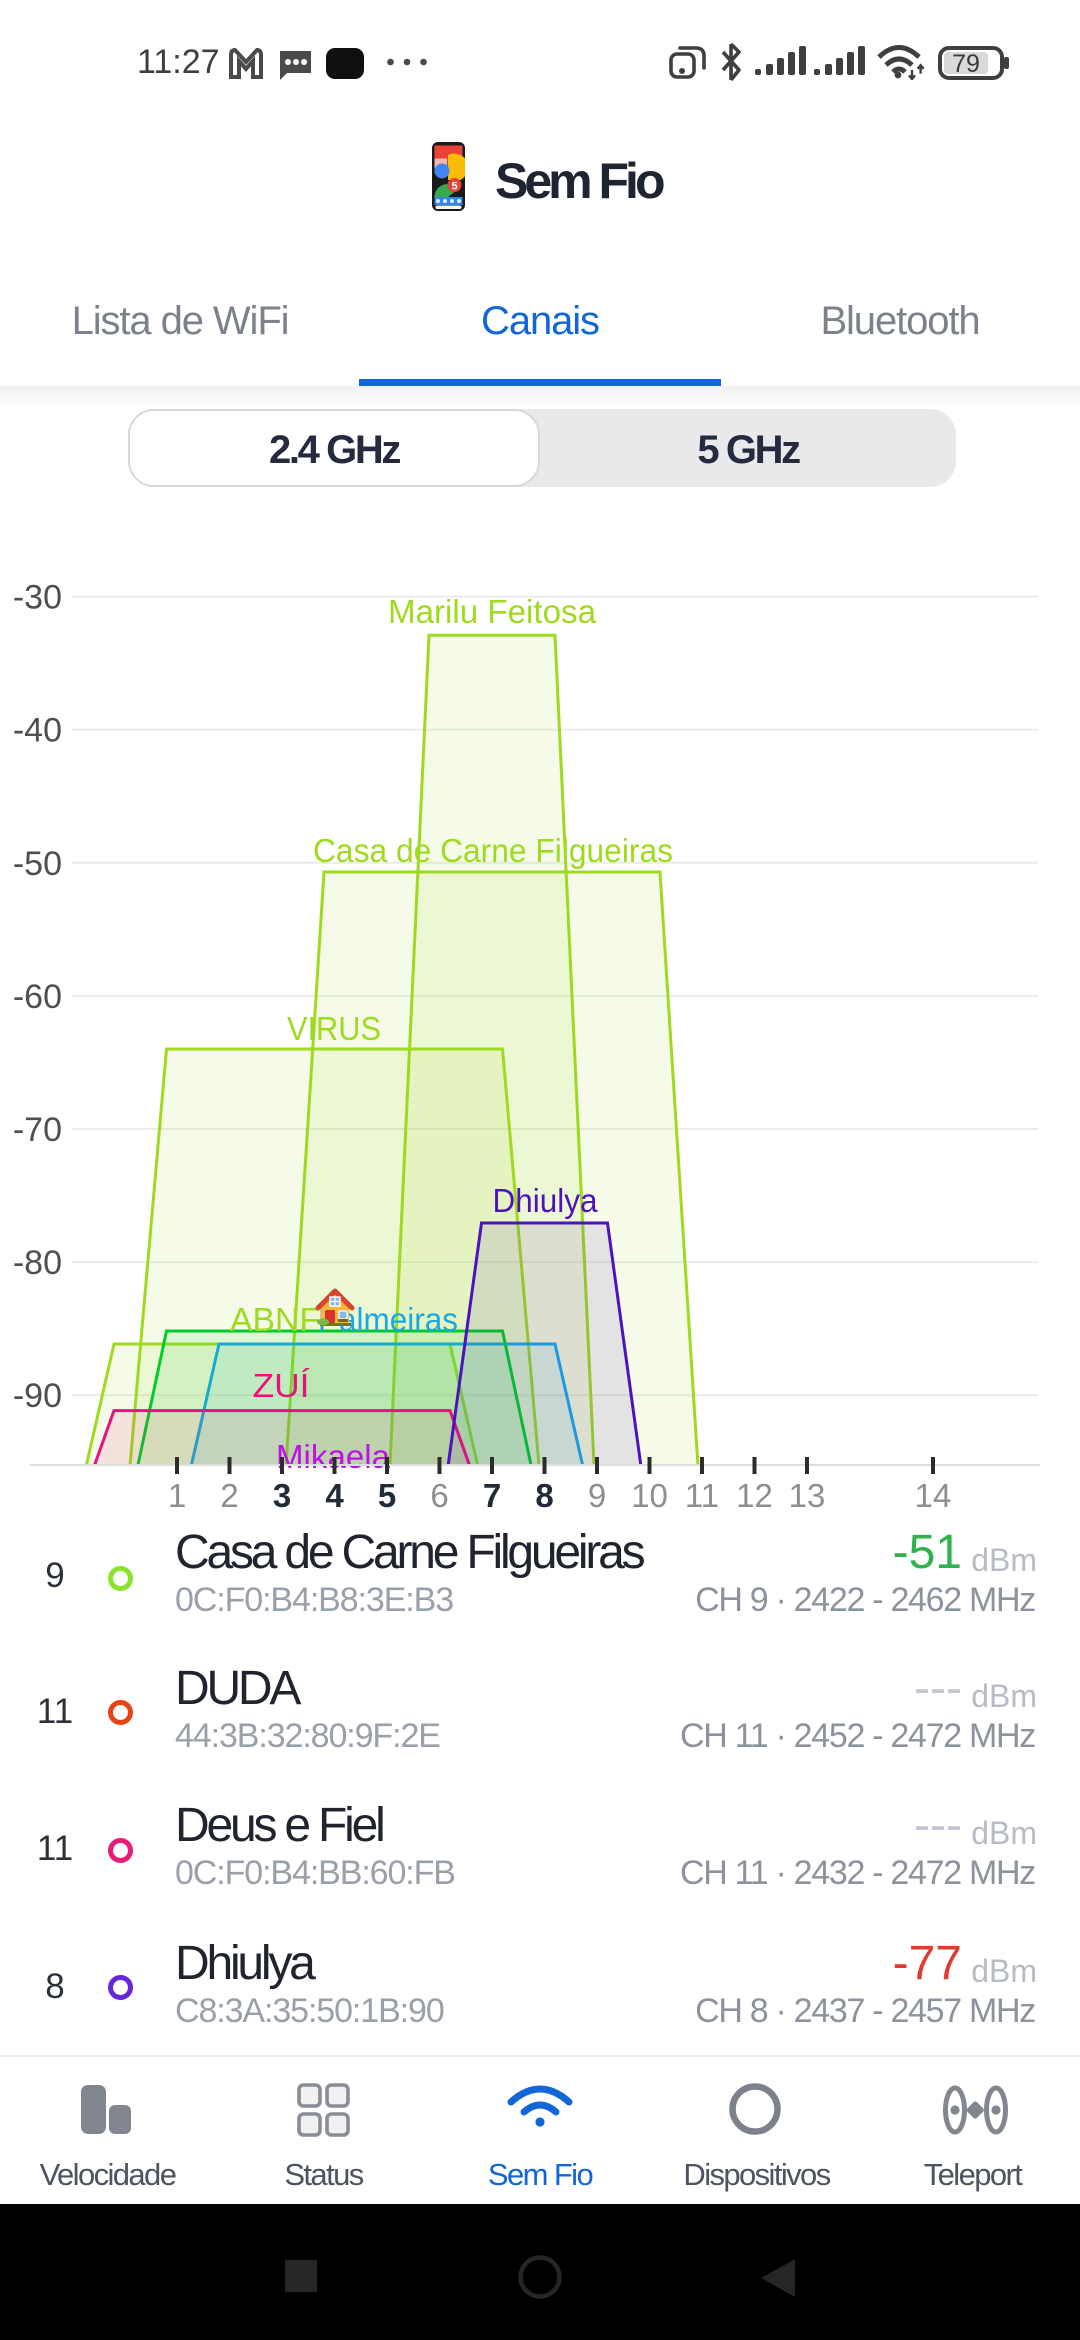 This screenshot has width=1080, height=2340. I want to click on svg-text: 6, so click(439, 1495).